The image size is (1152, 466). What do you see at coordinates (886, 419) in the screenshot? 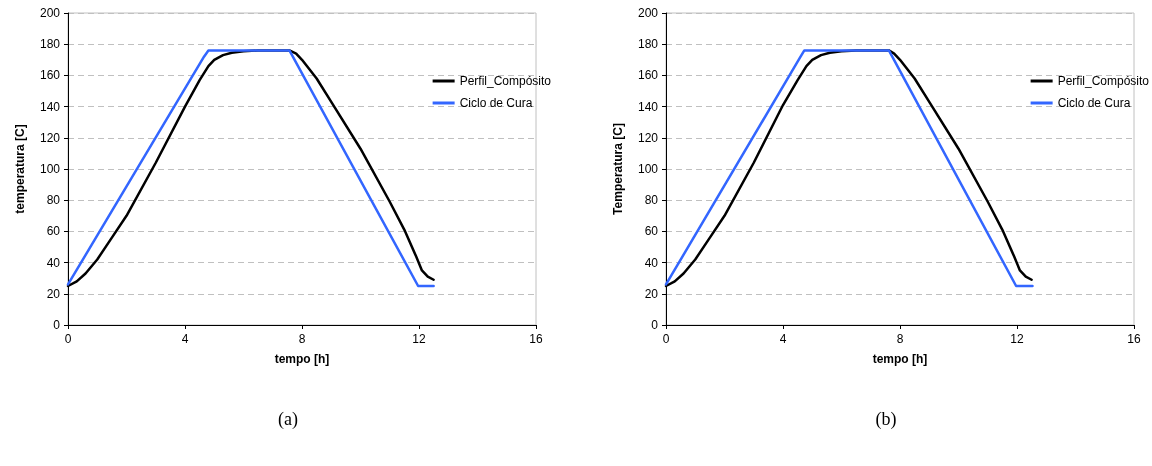
I see `text: (b)` at bounding box center [886, 419].